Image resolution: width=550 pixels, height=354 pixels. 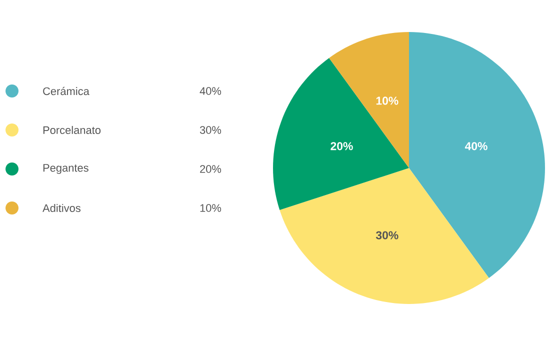 What do you see at coordinates (61, 208) in the screenshot?
I see `legend-label: Aditivos` at bounding box center [61, 208].